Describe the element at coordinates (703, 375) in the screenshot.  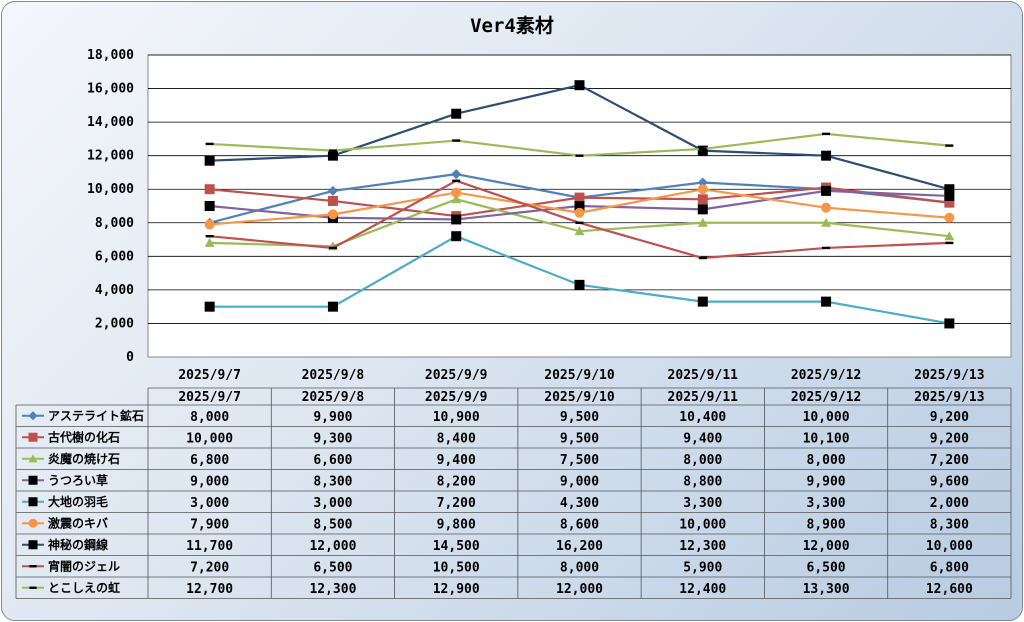
I see `x-tick-label: 2025/9/11` at that location.